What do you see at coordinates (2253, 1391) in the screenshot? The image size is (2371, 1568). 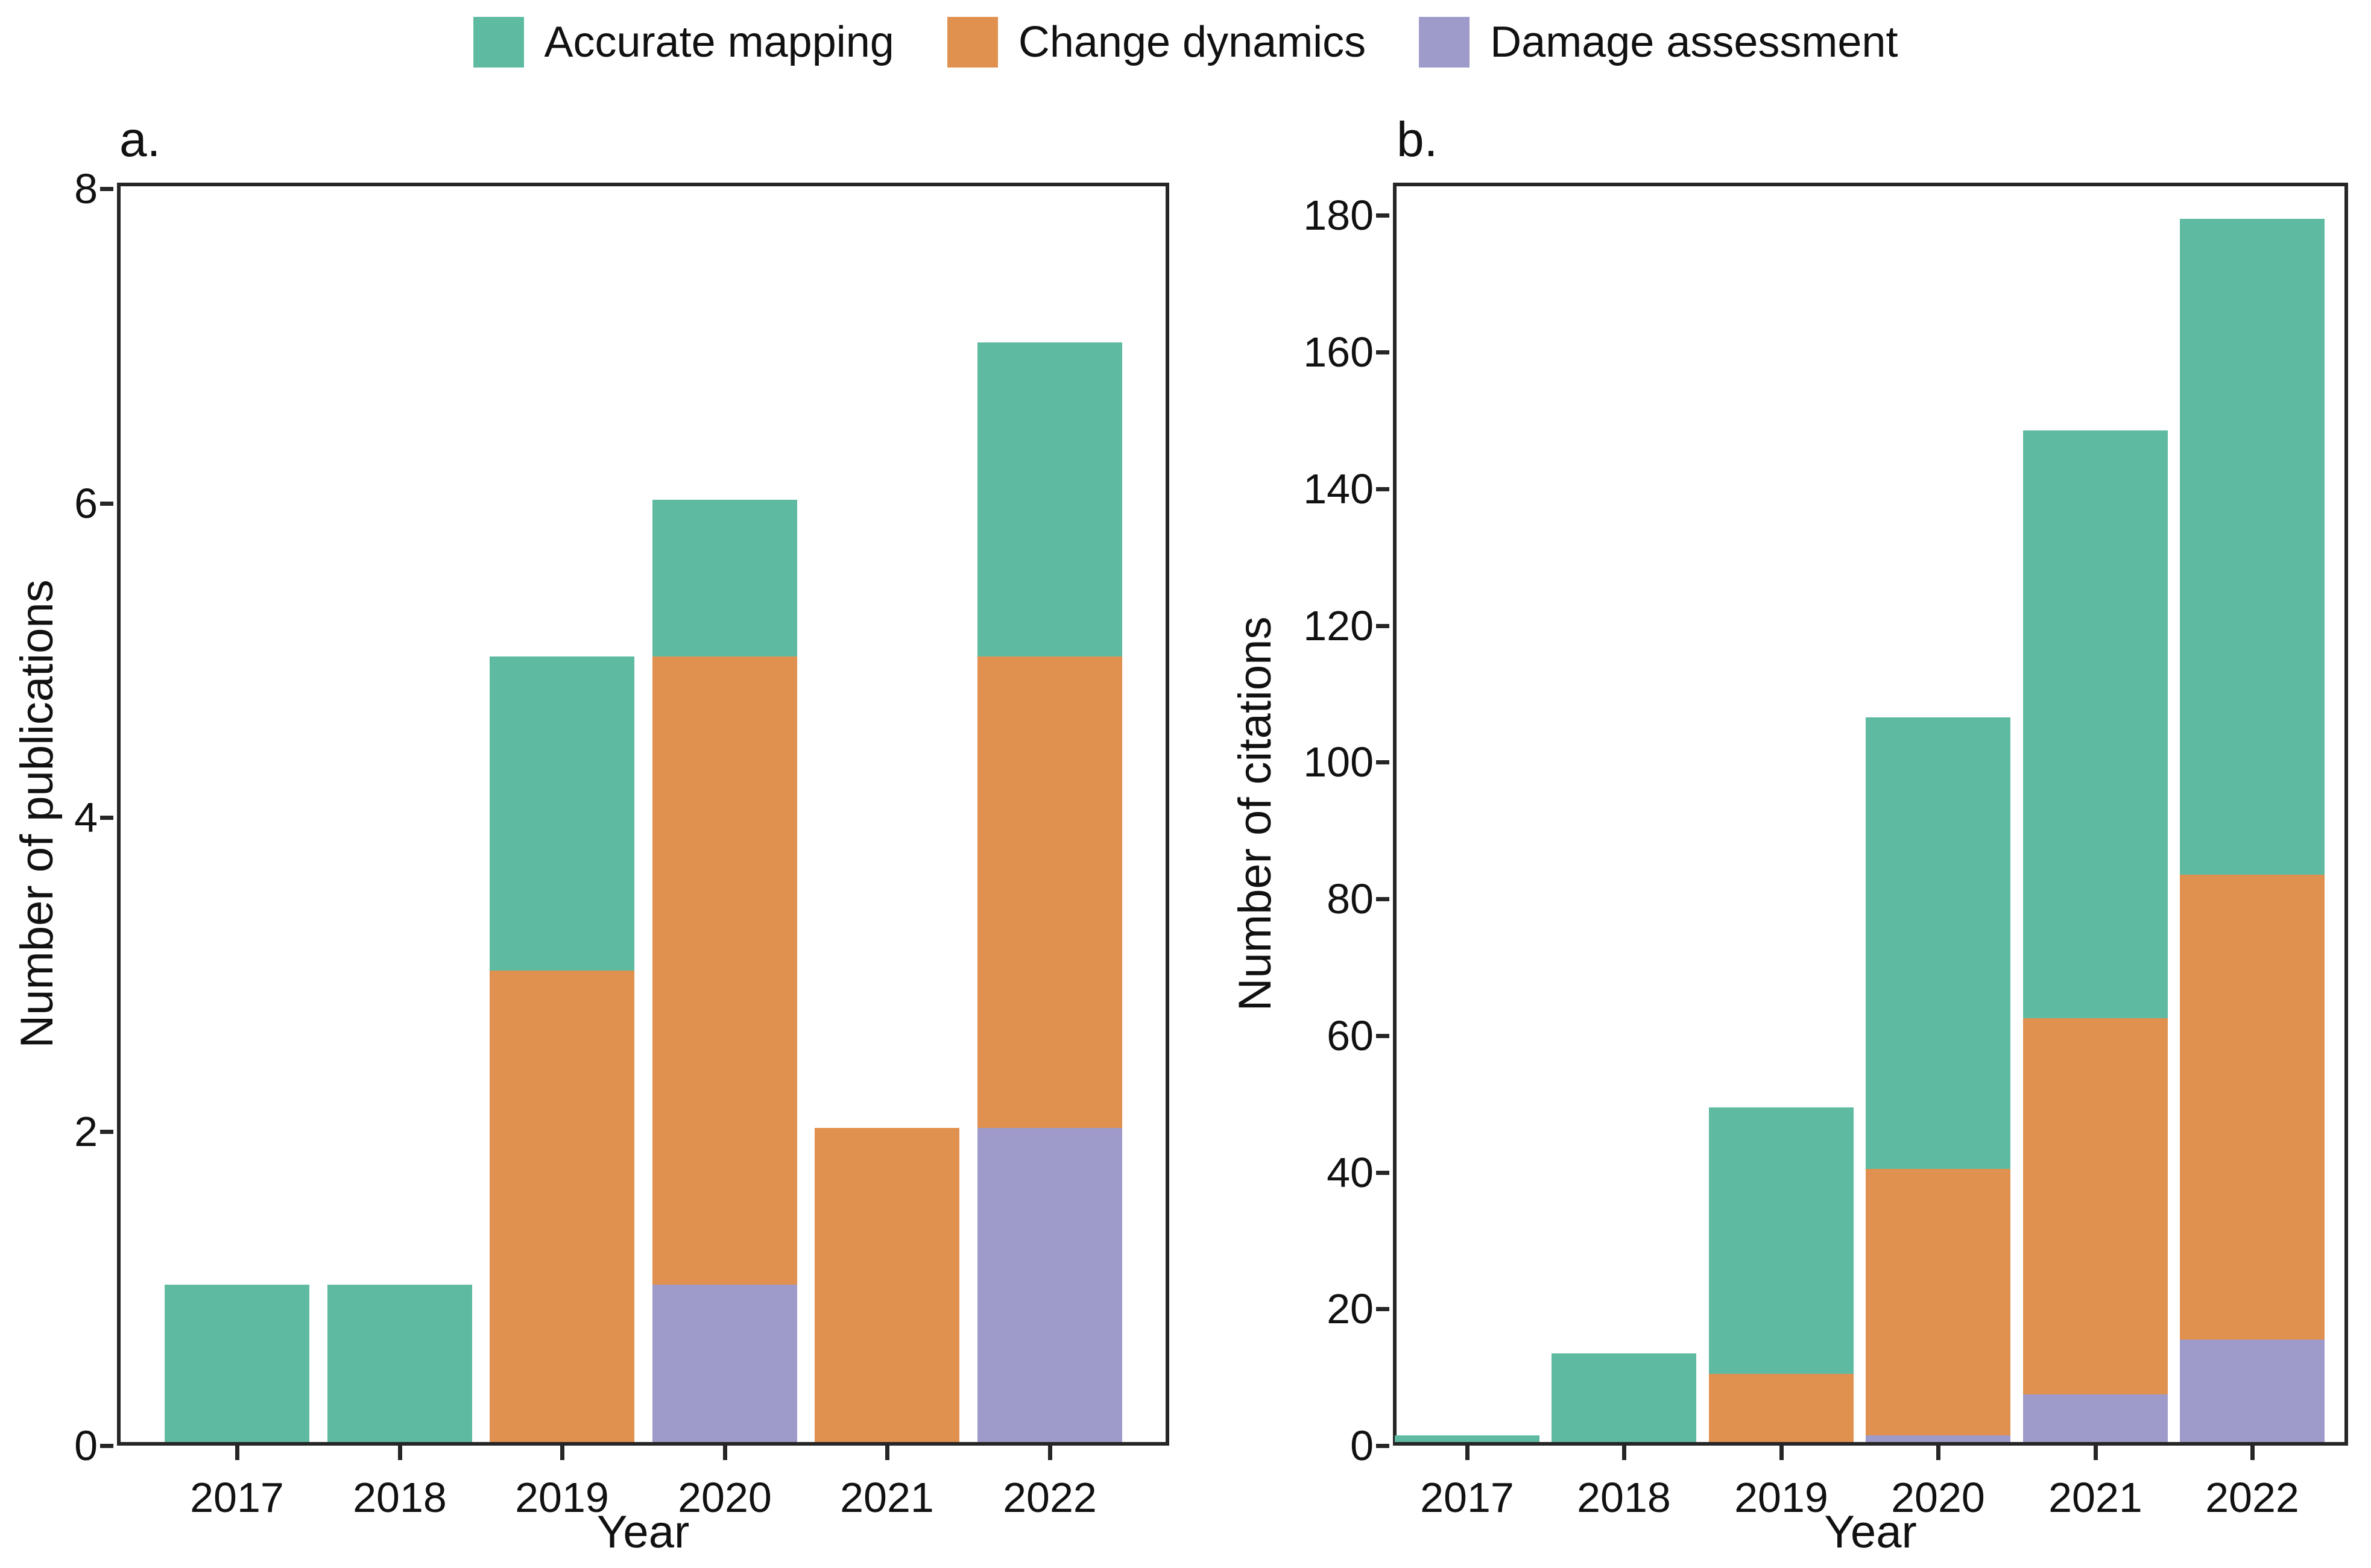 I see `bar-segment-b-2022-damage-assessment` at bounding box center [2253, 1391].